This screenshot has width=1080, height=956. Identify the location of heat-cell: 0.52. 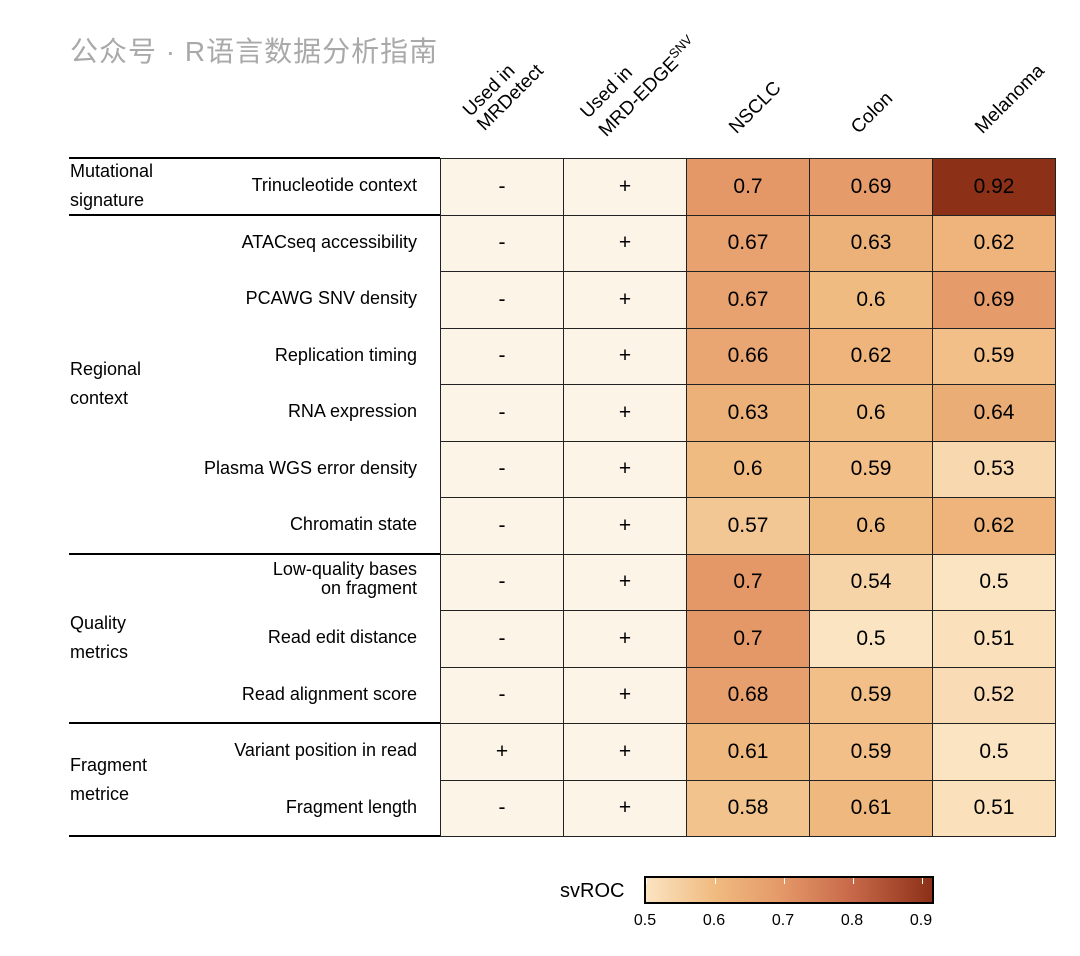
(994, 695).